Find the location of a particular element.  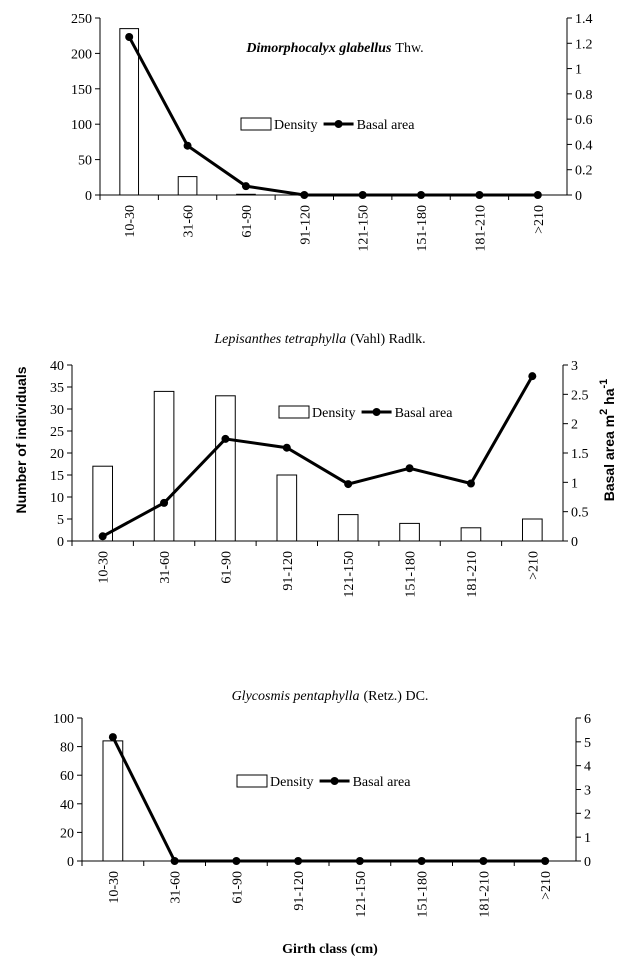

y-axis-label: Number of individuals is located at coordinates (21, 439).